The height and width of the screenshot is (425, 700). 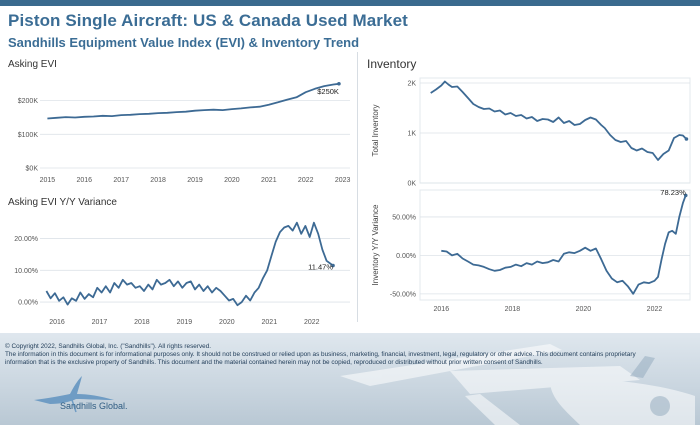 What do you see at coordinates (328, 91) in the screenshot?
I see `data-label: $250K` at bounding box center [328, 91].